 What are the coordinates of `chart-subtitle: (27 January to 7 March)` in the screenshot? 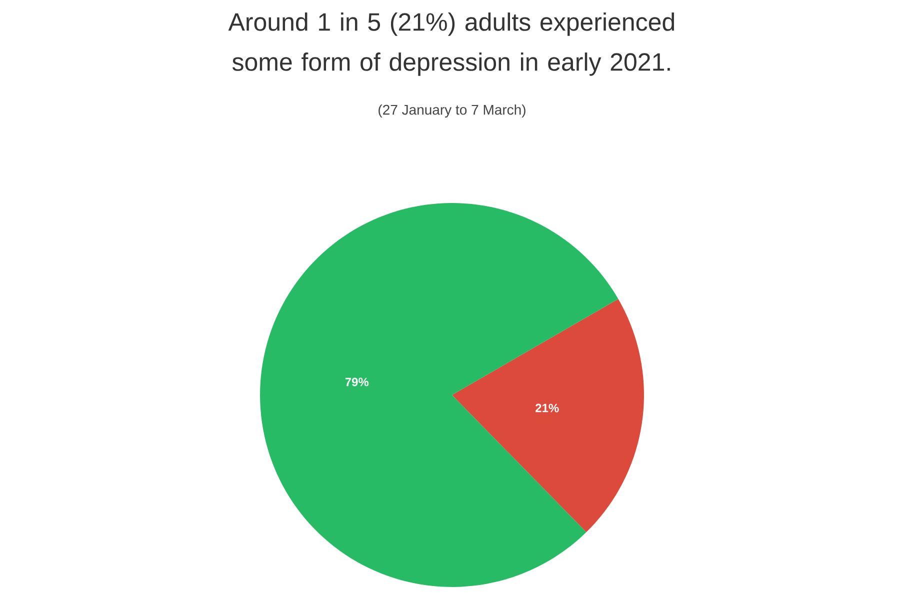 It's located at (452, 111).